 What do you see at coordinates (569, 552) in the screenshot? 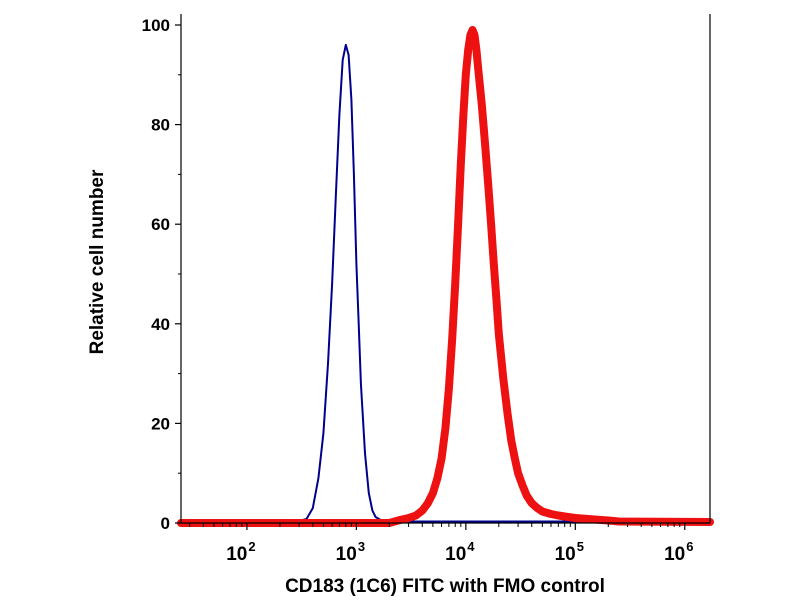
I see `x-tick-label: 10⁵` at bounding box center [569, 552].